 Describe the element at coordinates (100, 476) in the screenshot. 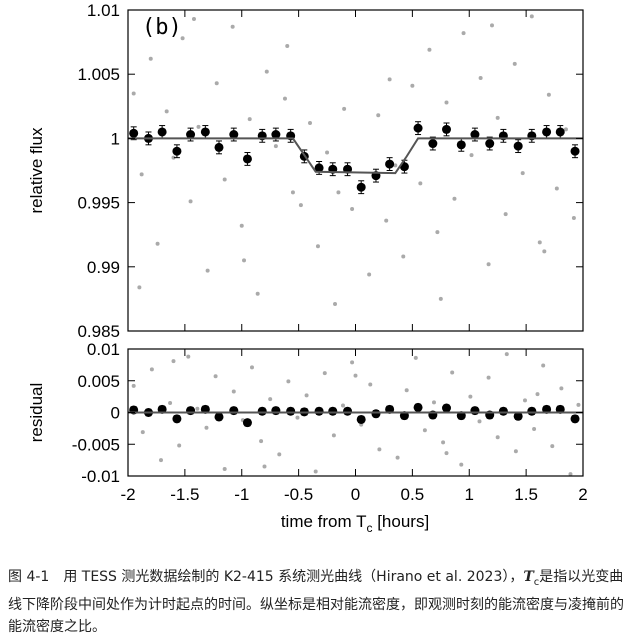

I see `y-tick-label: -0.01` at that location.